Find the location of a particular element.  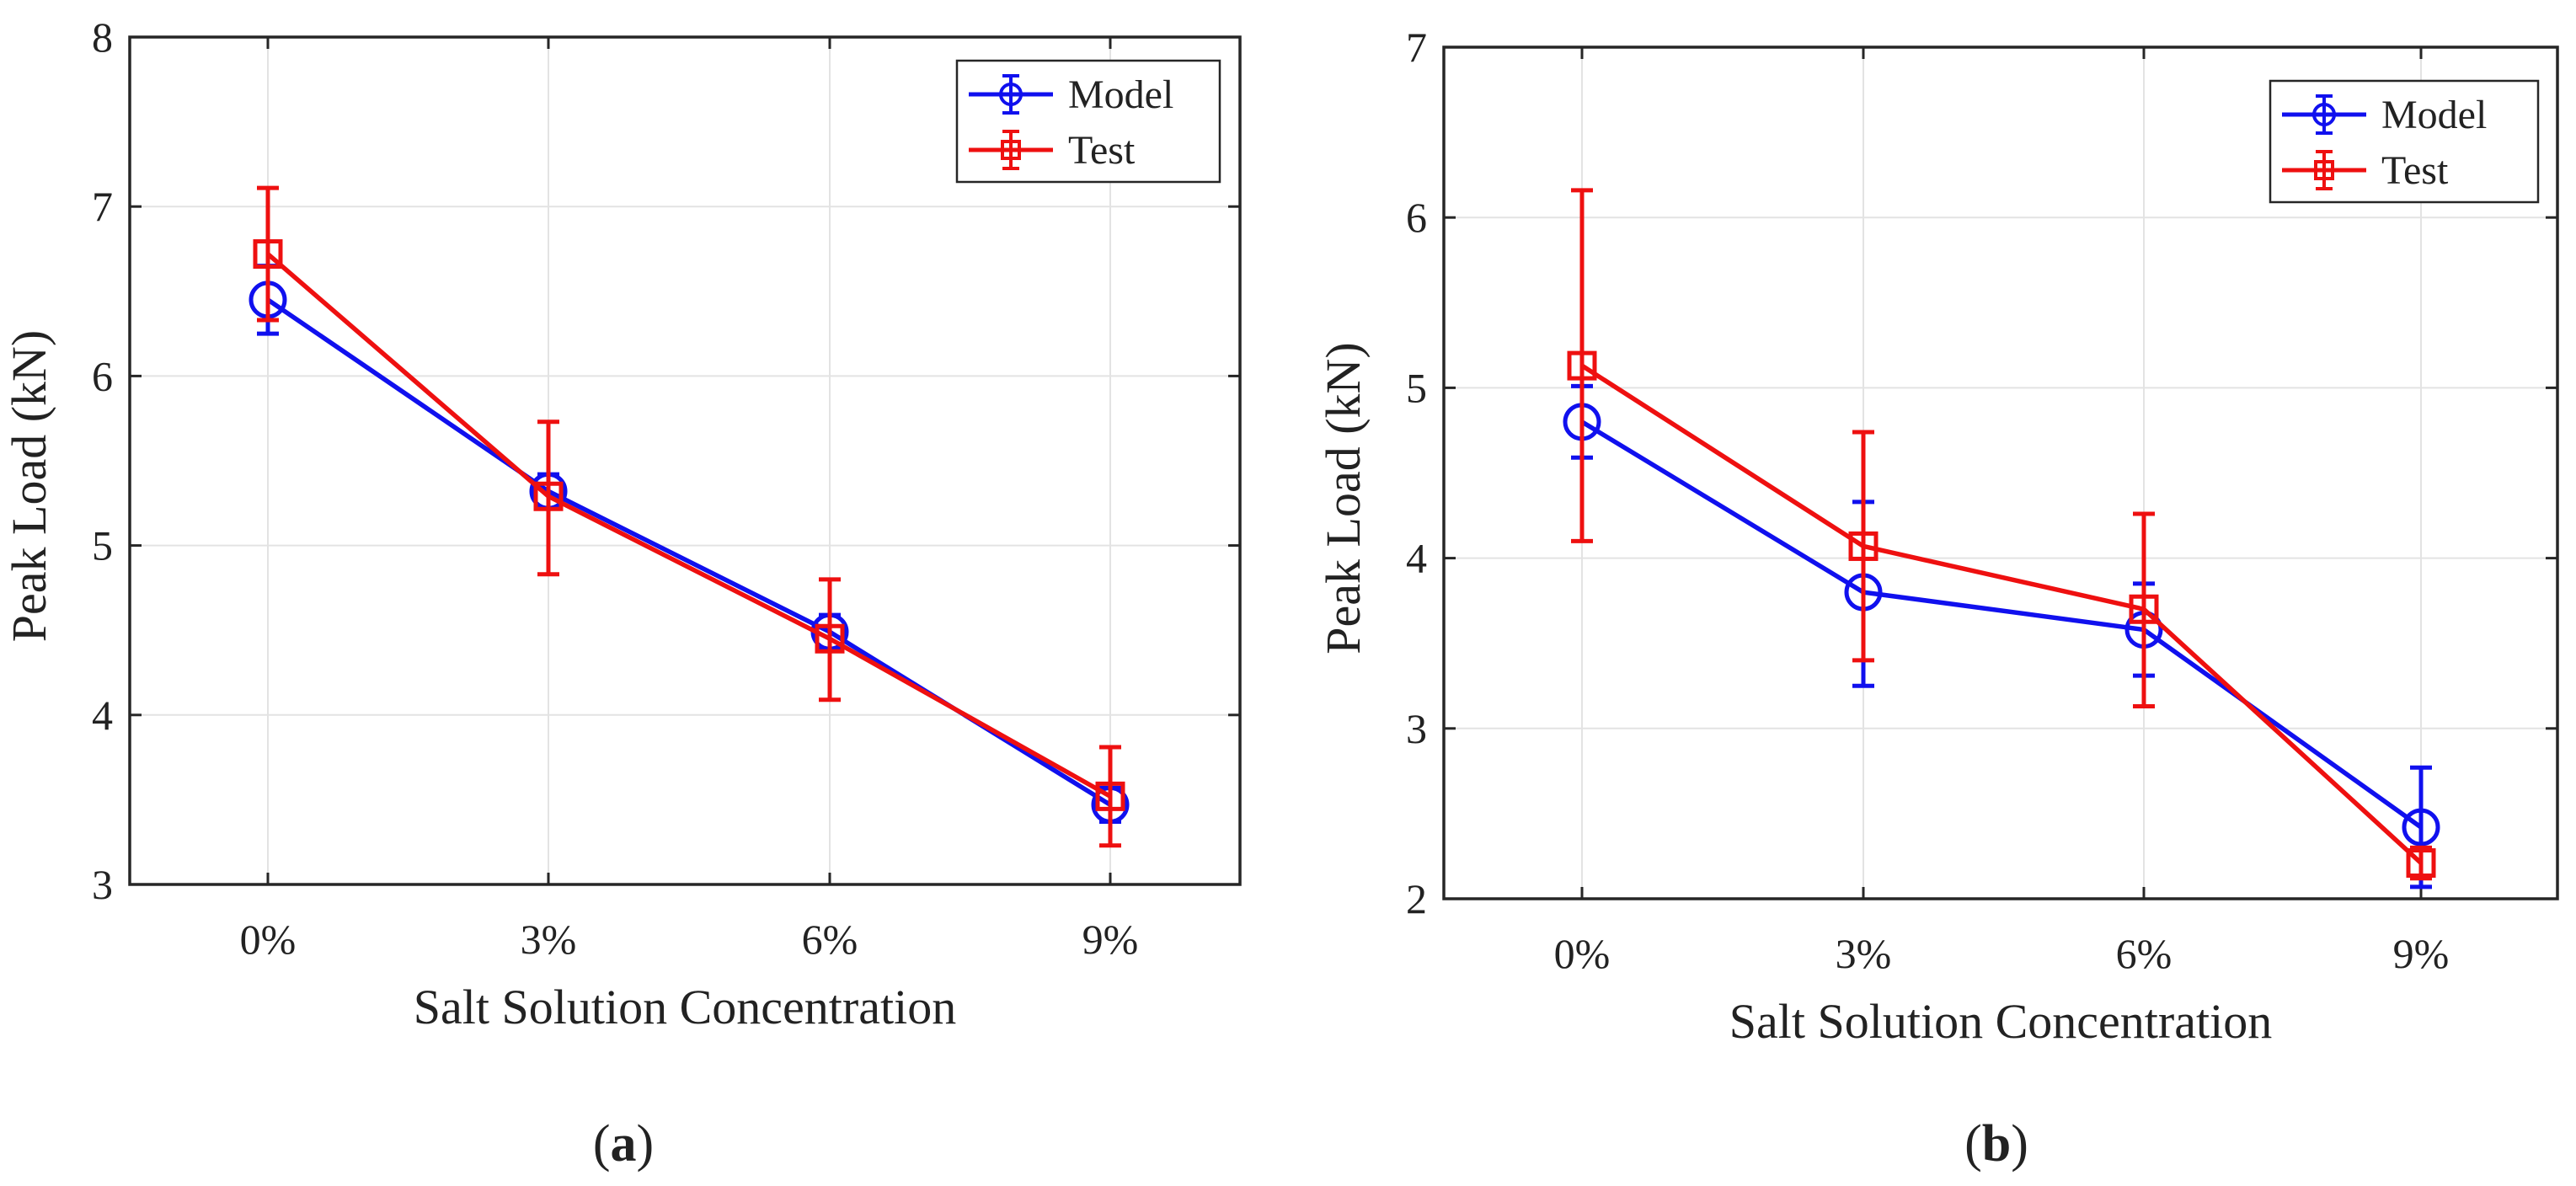

panel-caption: (b) is located at coordinates (1996, 1144).